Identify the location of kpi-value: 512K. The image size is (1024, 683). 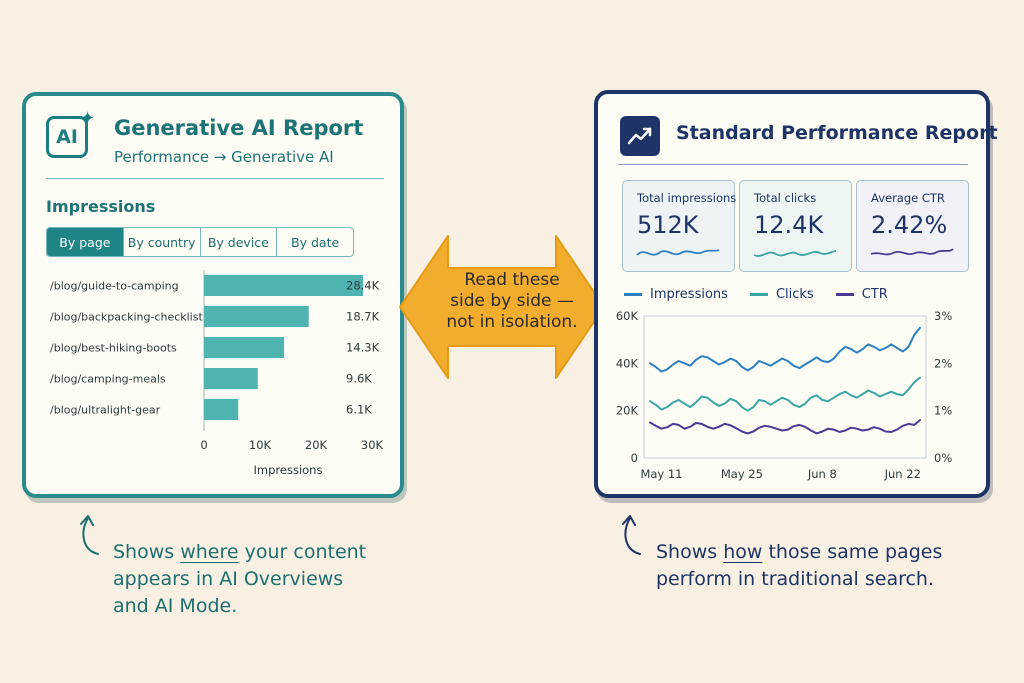
(668, 225).